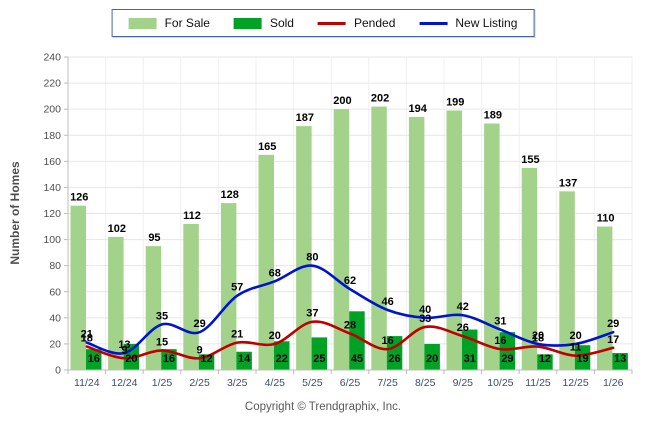  What do you see at coordinates (15, 213) in the screenshot?
I see `y-axis-title: Number of Homes` at bounding box center [15, 213].